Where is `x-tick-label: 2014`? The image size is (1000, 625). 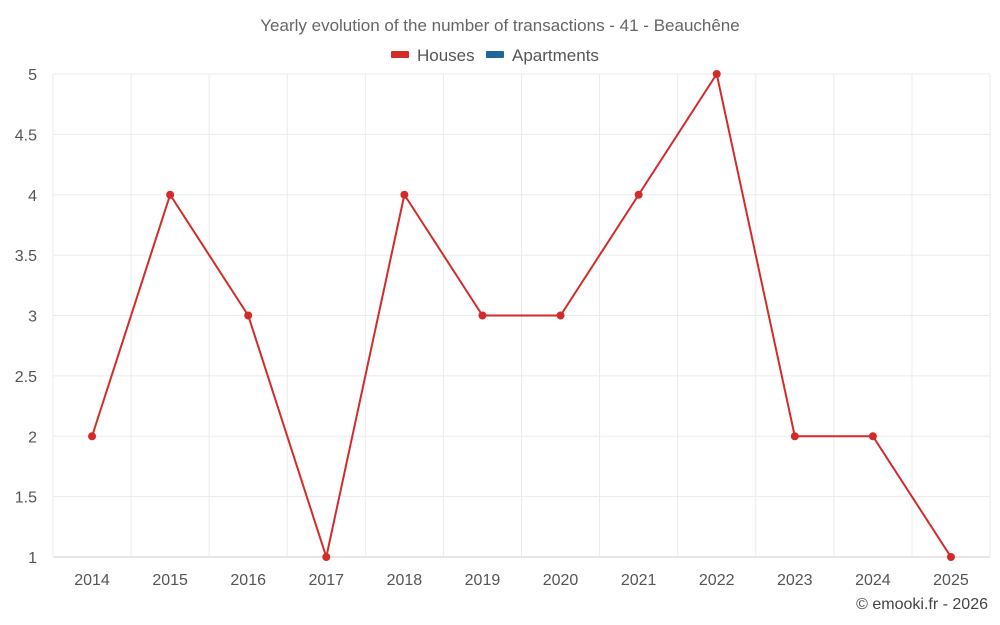 x-tick-label: 2014 is located at coordinates (92, 580).